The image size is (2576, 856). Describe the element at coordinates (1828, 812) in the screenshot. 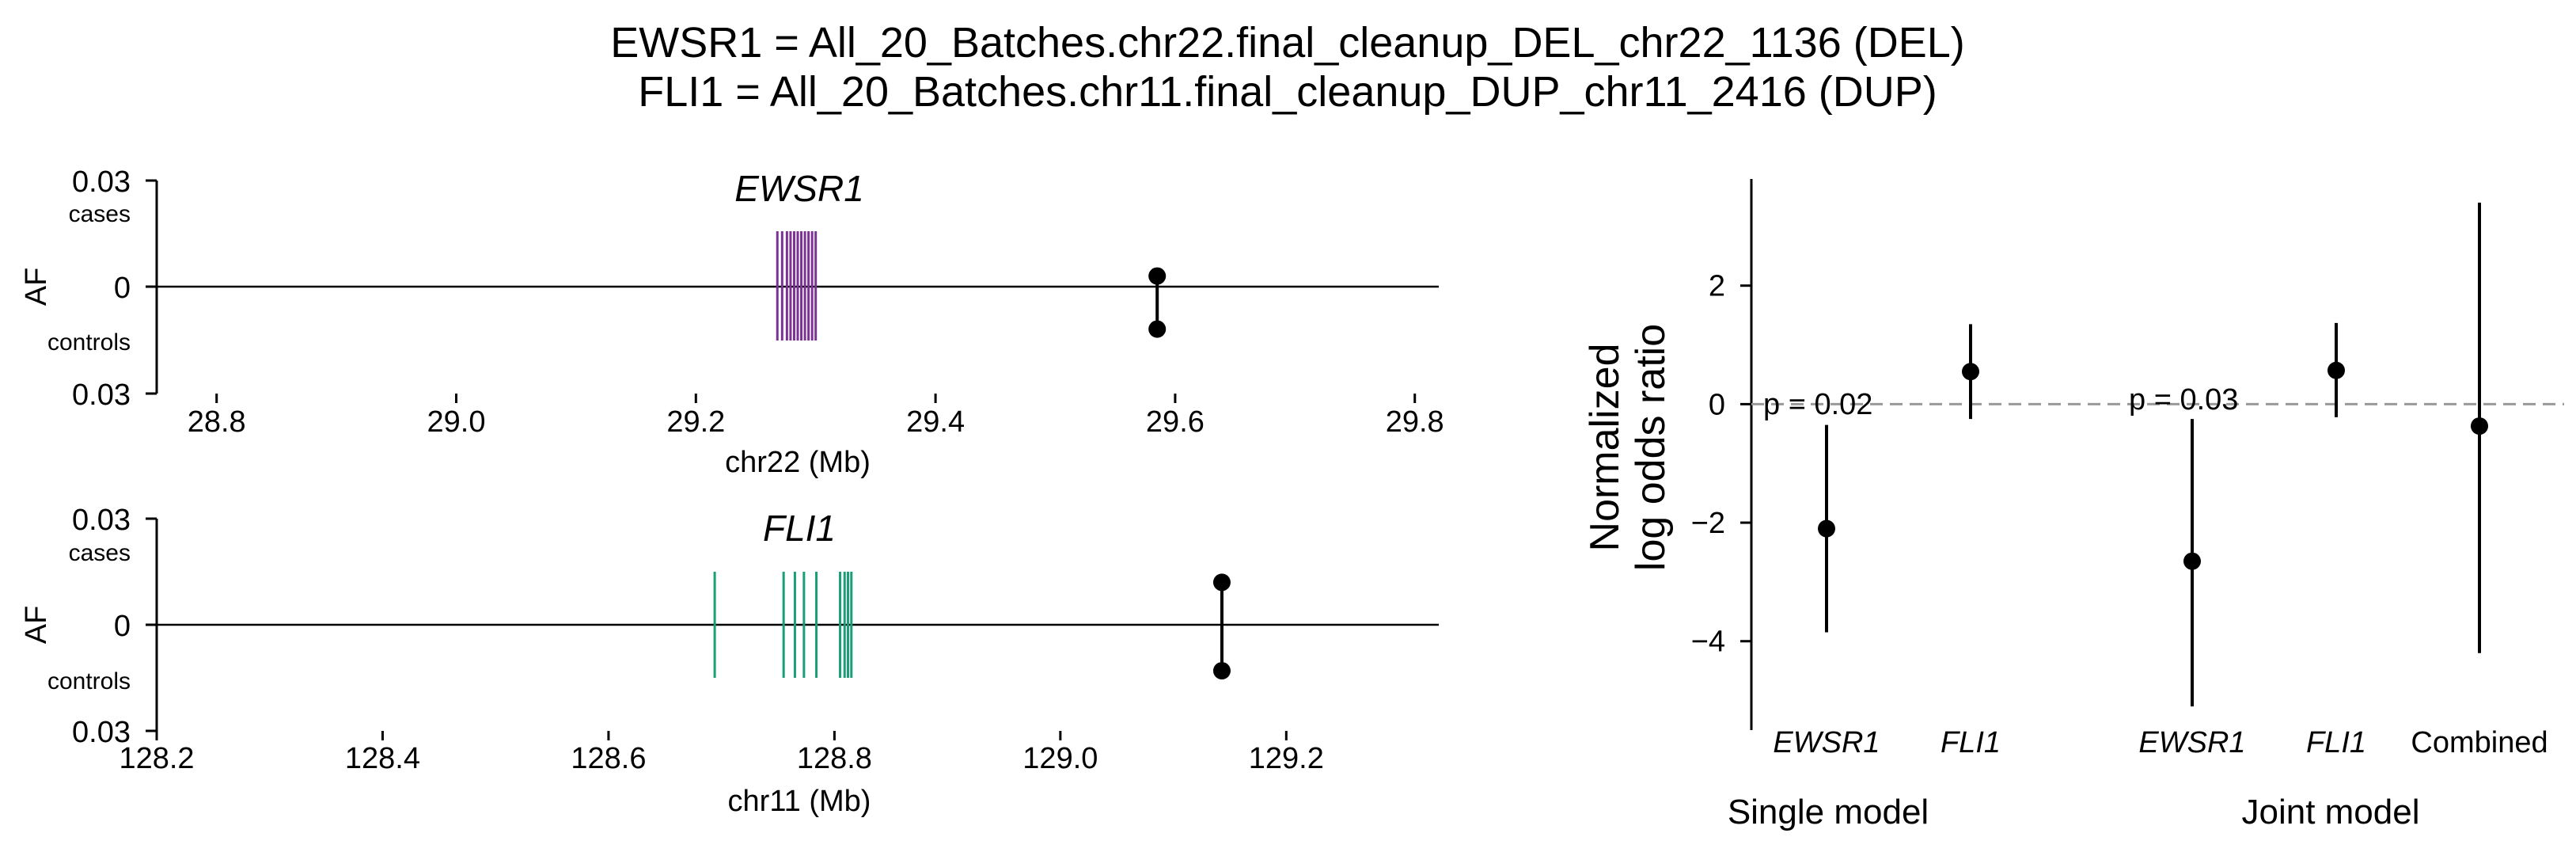

I see `group-label-single: Single model` at that location.